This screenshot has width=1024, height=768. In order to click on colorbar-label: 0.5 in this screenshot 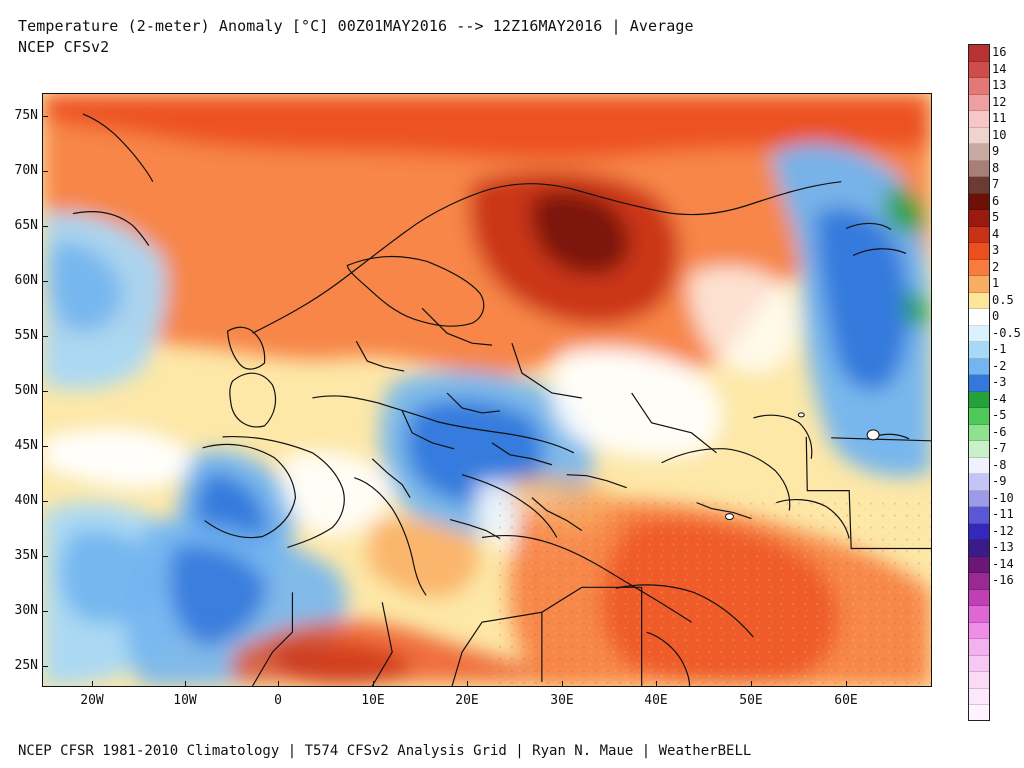, I will do `click(1003, 299)`.